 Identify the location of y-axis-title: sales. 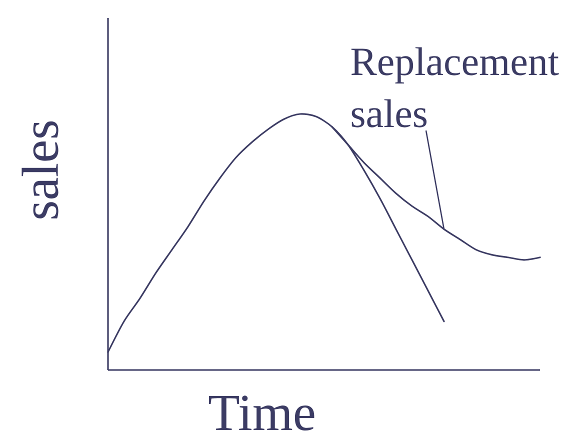
(40, 169).